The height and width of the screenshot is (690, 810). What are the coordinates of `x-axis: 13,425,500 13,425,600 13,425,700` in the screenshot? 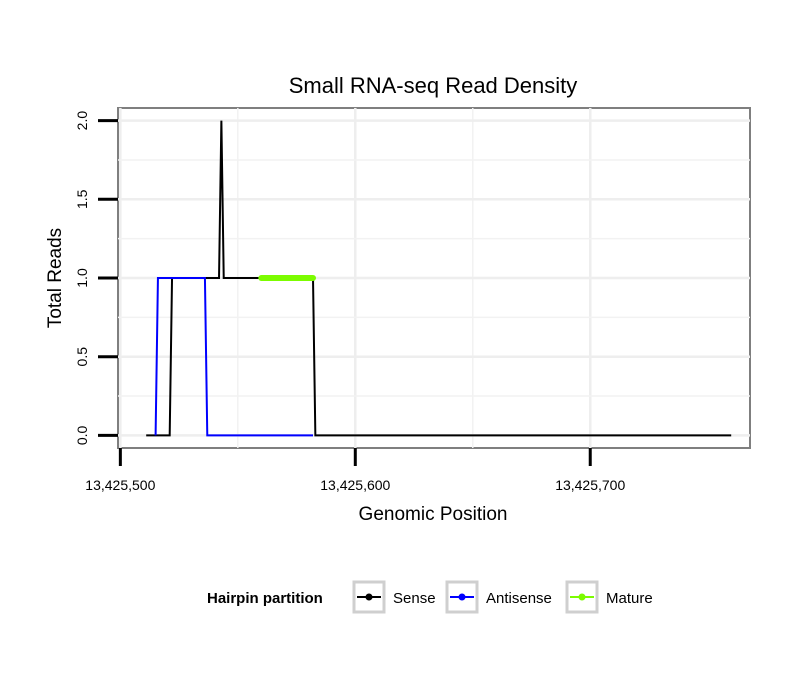 It's located at (355, 470).